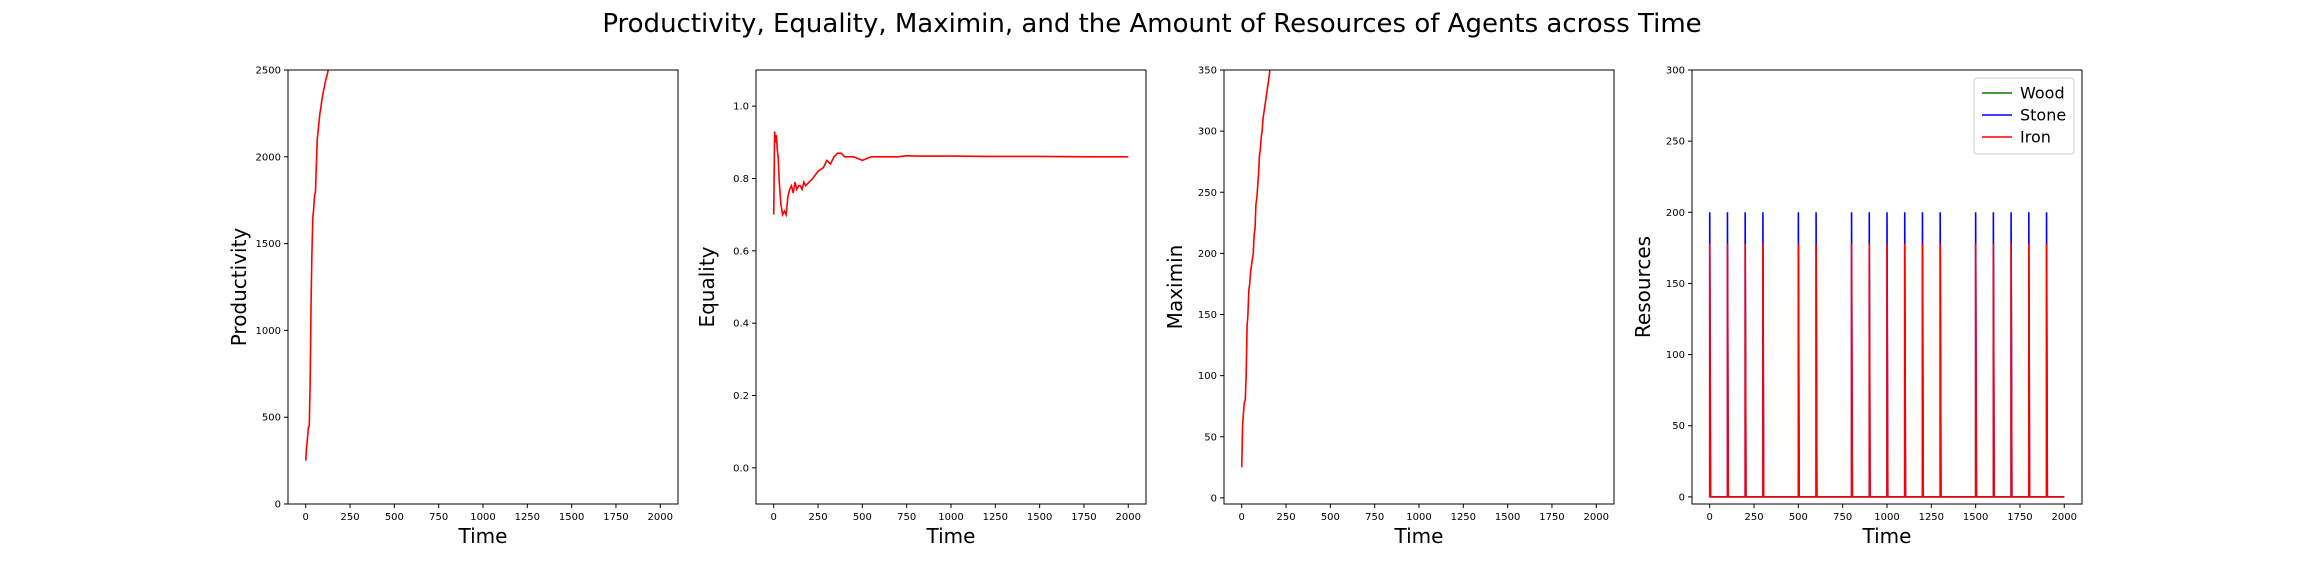 Image resolution: width=2304 pixels, height=576 pixels. I want to click on y-tick-label: 1000, so click(268, 331).